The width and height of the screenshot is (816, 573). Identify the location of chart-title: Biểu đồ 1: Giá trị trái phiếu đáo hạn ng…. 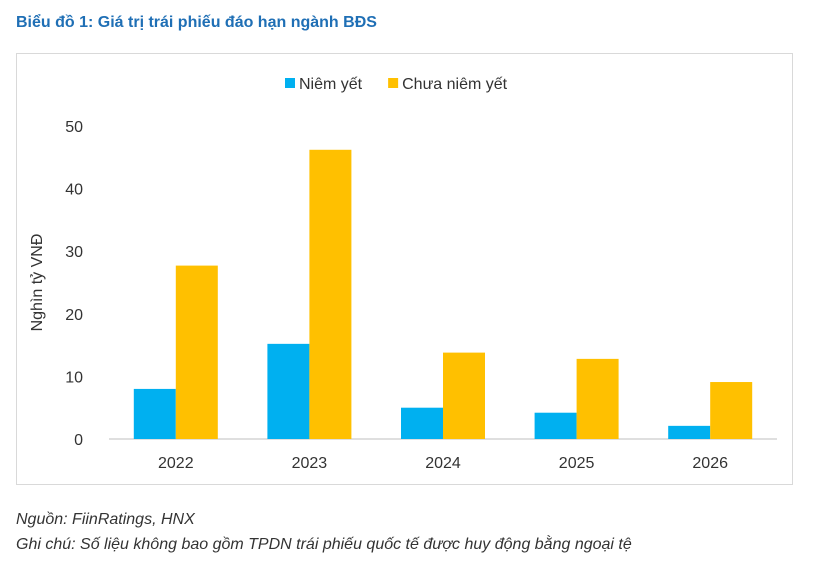
(196, 22).